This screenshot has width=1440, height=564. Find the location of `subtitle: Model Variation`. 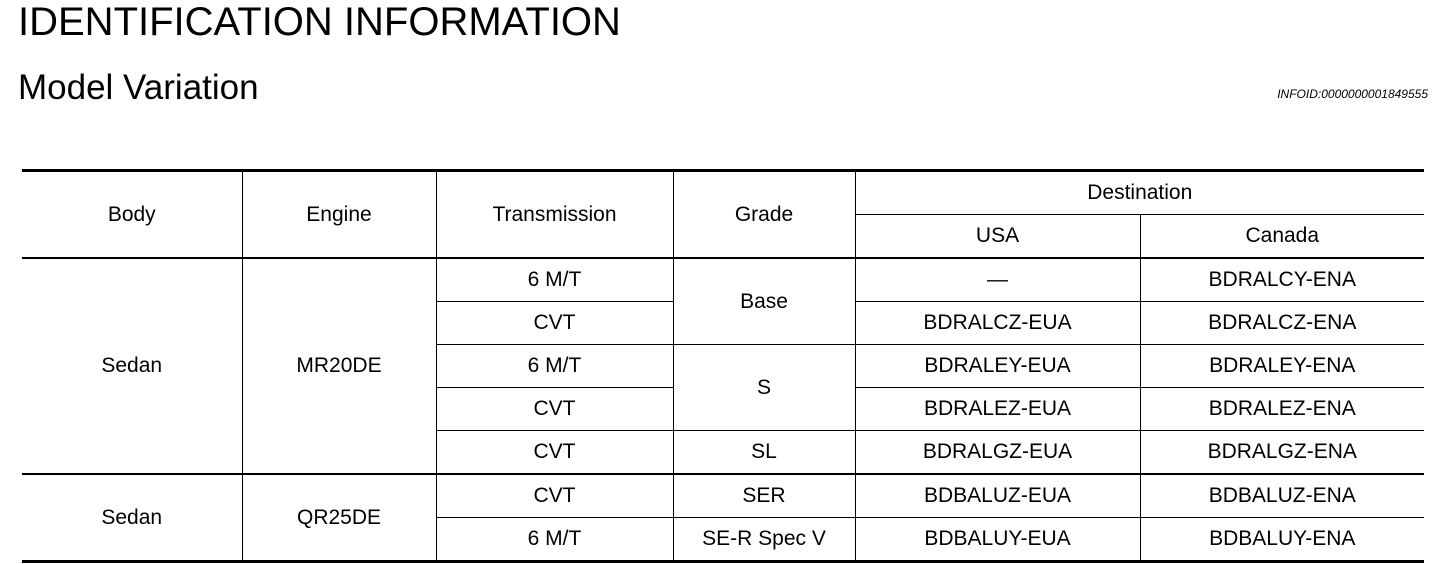

subtitle: Model Variation is located at coordinates (138, 87).